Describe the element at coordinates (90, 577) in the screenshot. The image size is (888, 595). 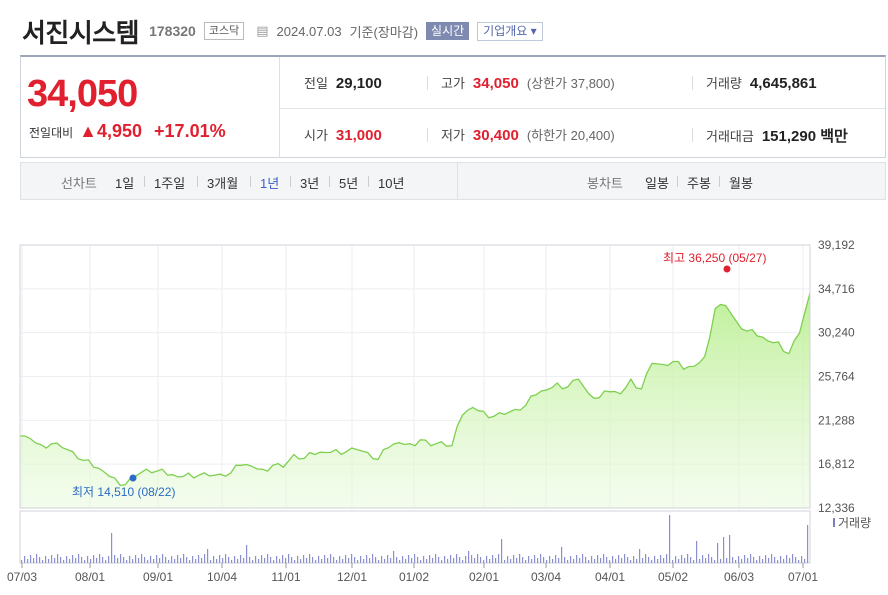
I see `x-tick-label: 08/01` at that location.